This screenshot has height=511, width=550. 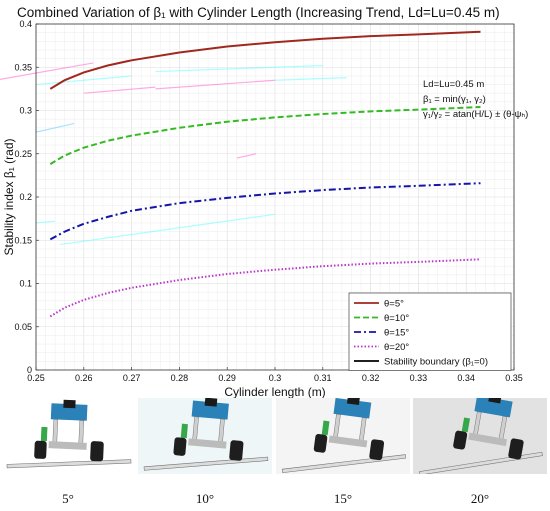 What do you see at coordinates (29, 370) in the screenshot?
I see `y-tick-label: 0` at bounding box center [29, 370].